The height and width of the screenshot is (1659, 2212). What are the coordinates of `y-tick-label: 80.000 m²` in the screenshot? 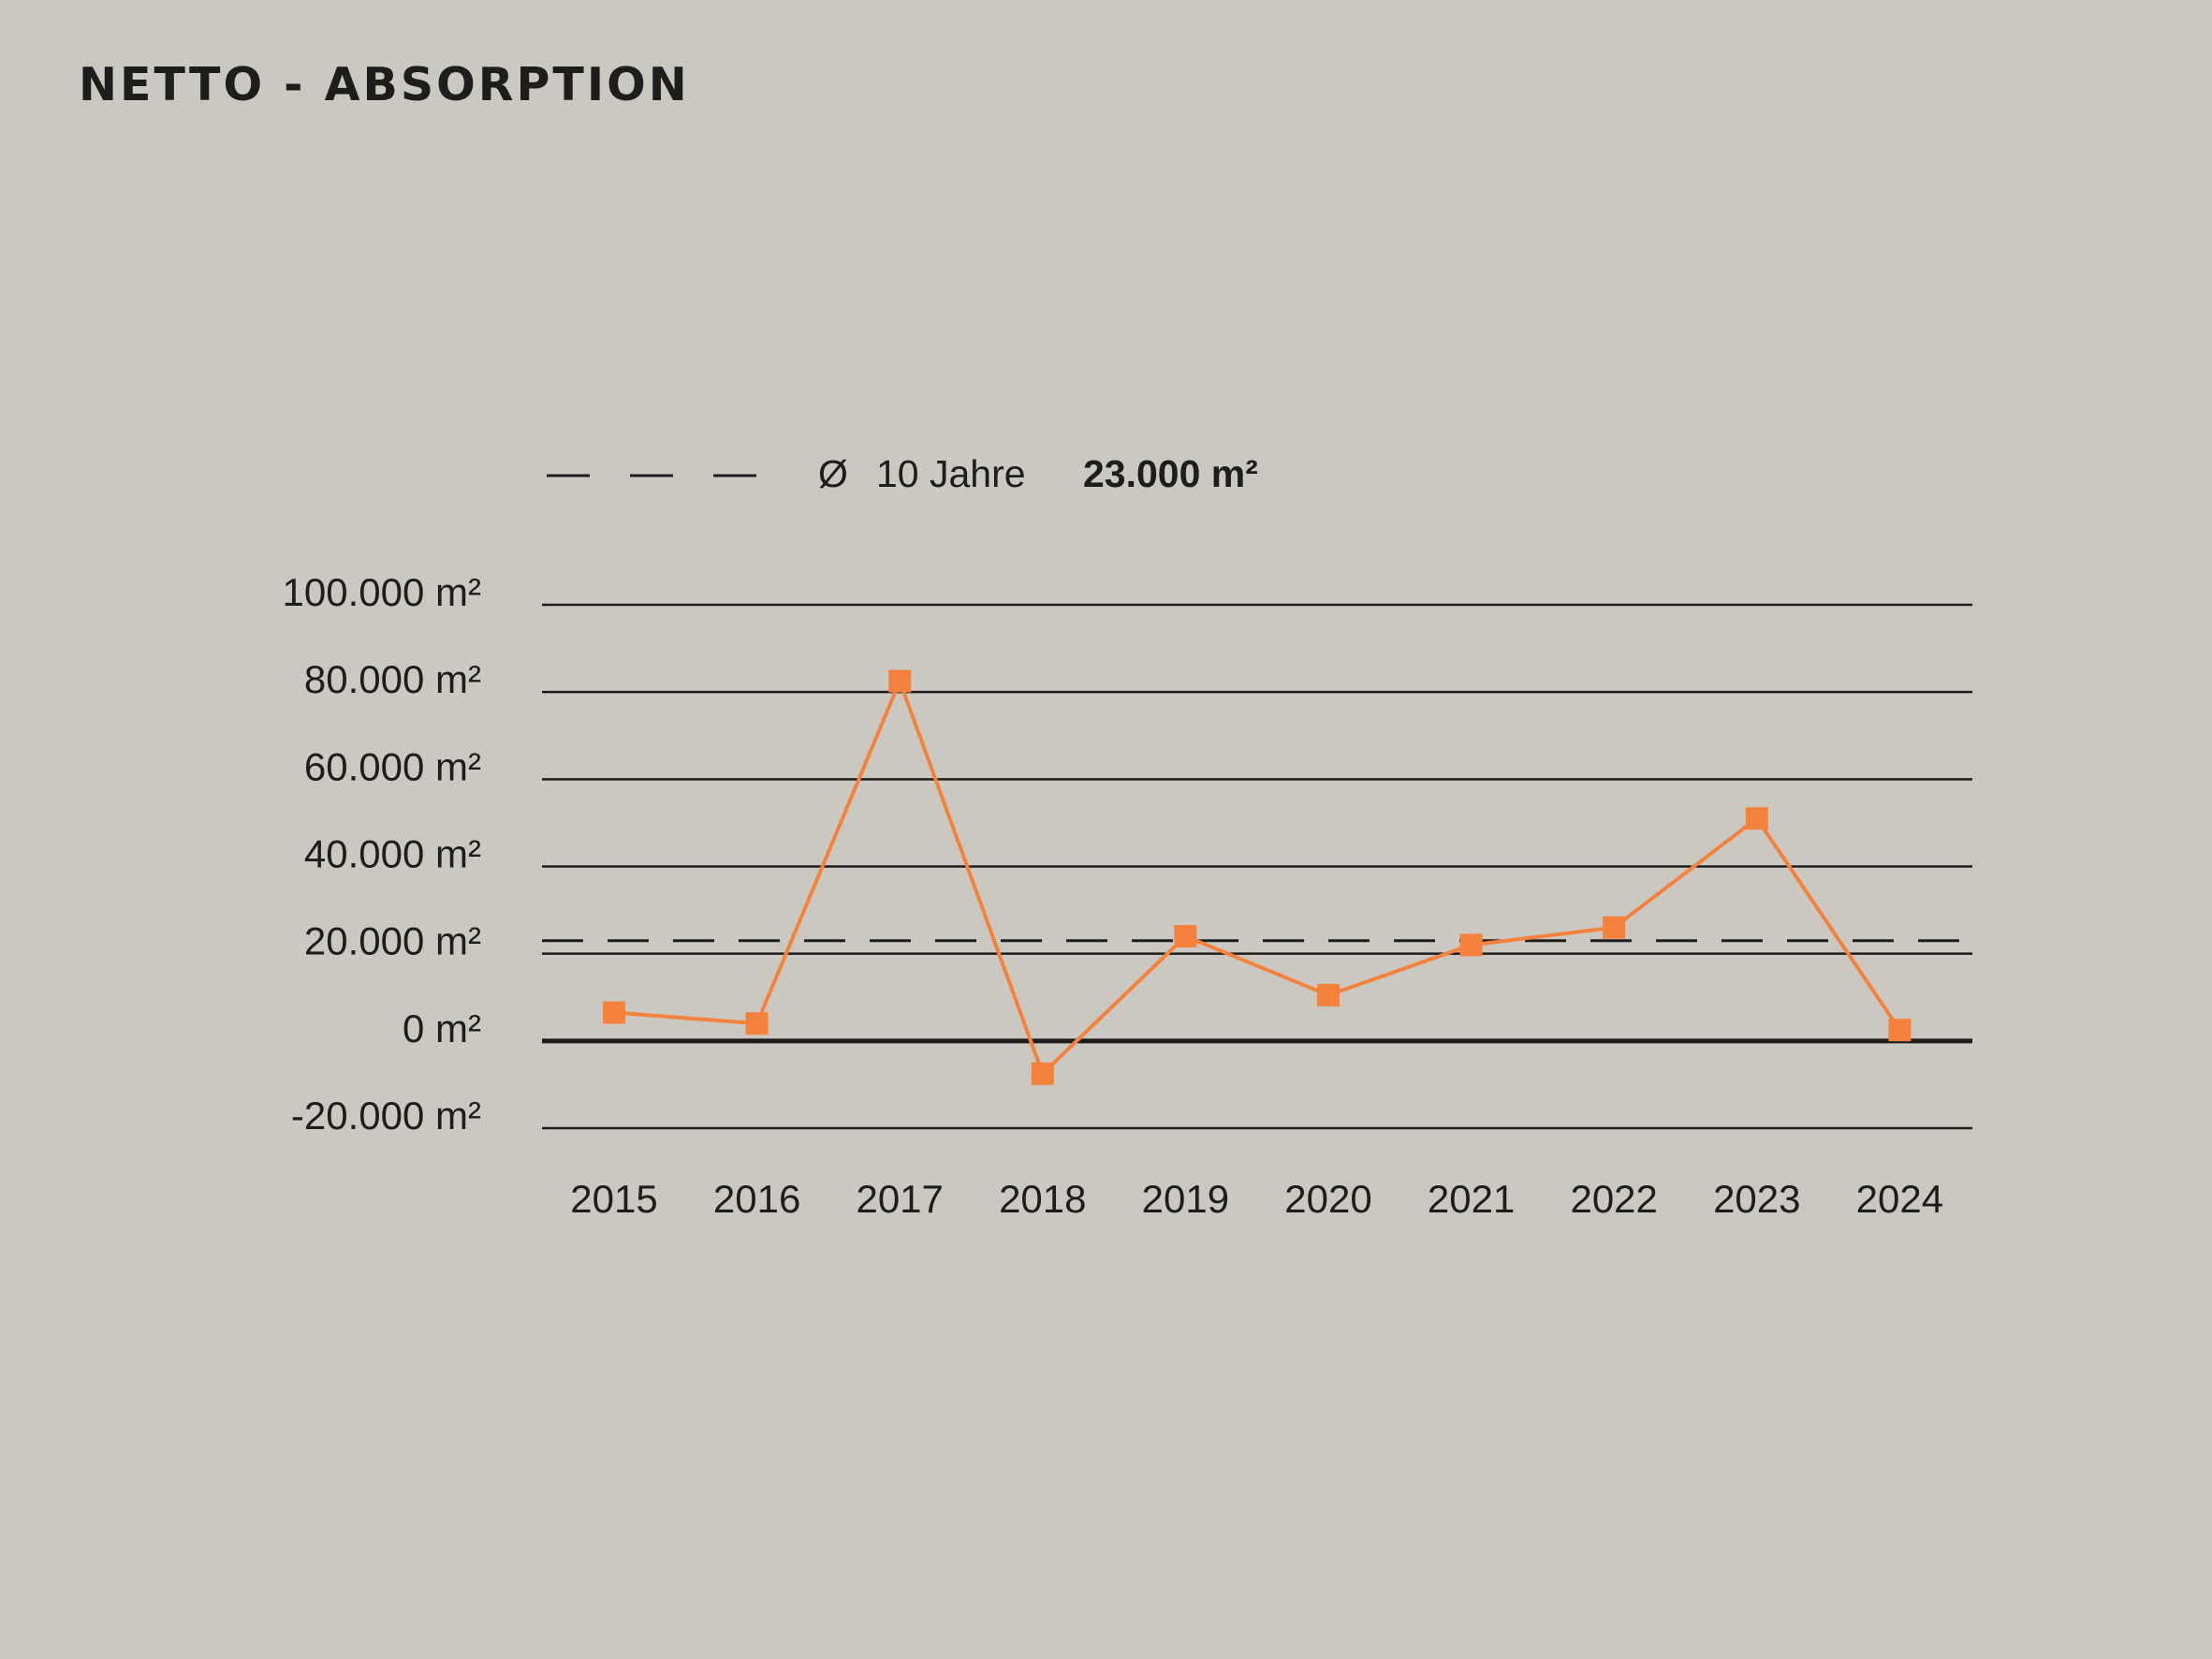 It's located at (392, 679).